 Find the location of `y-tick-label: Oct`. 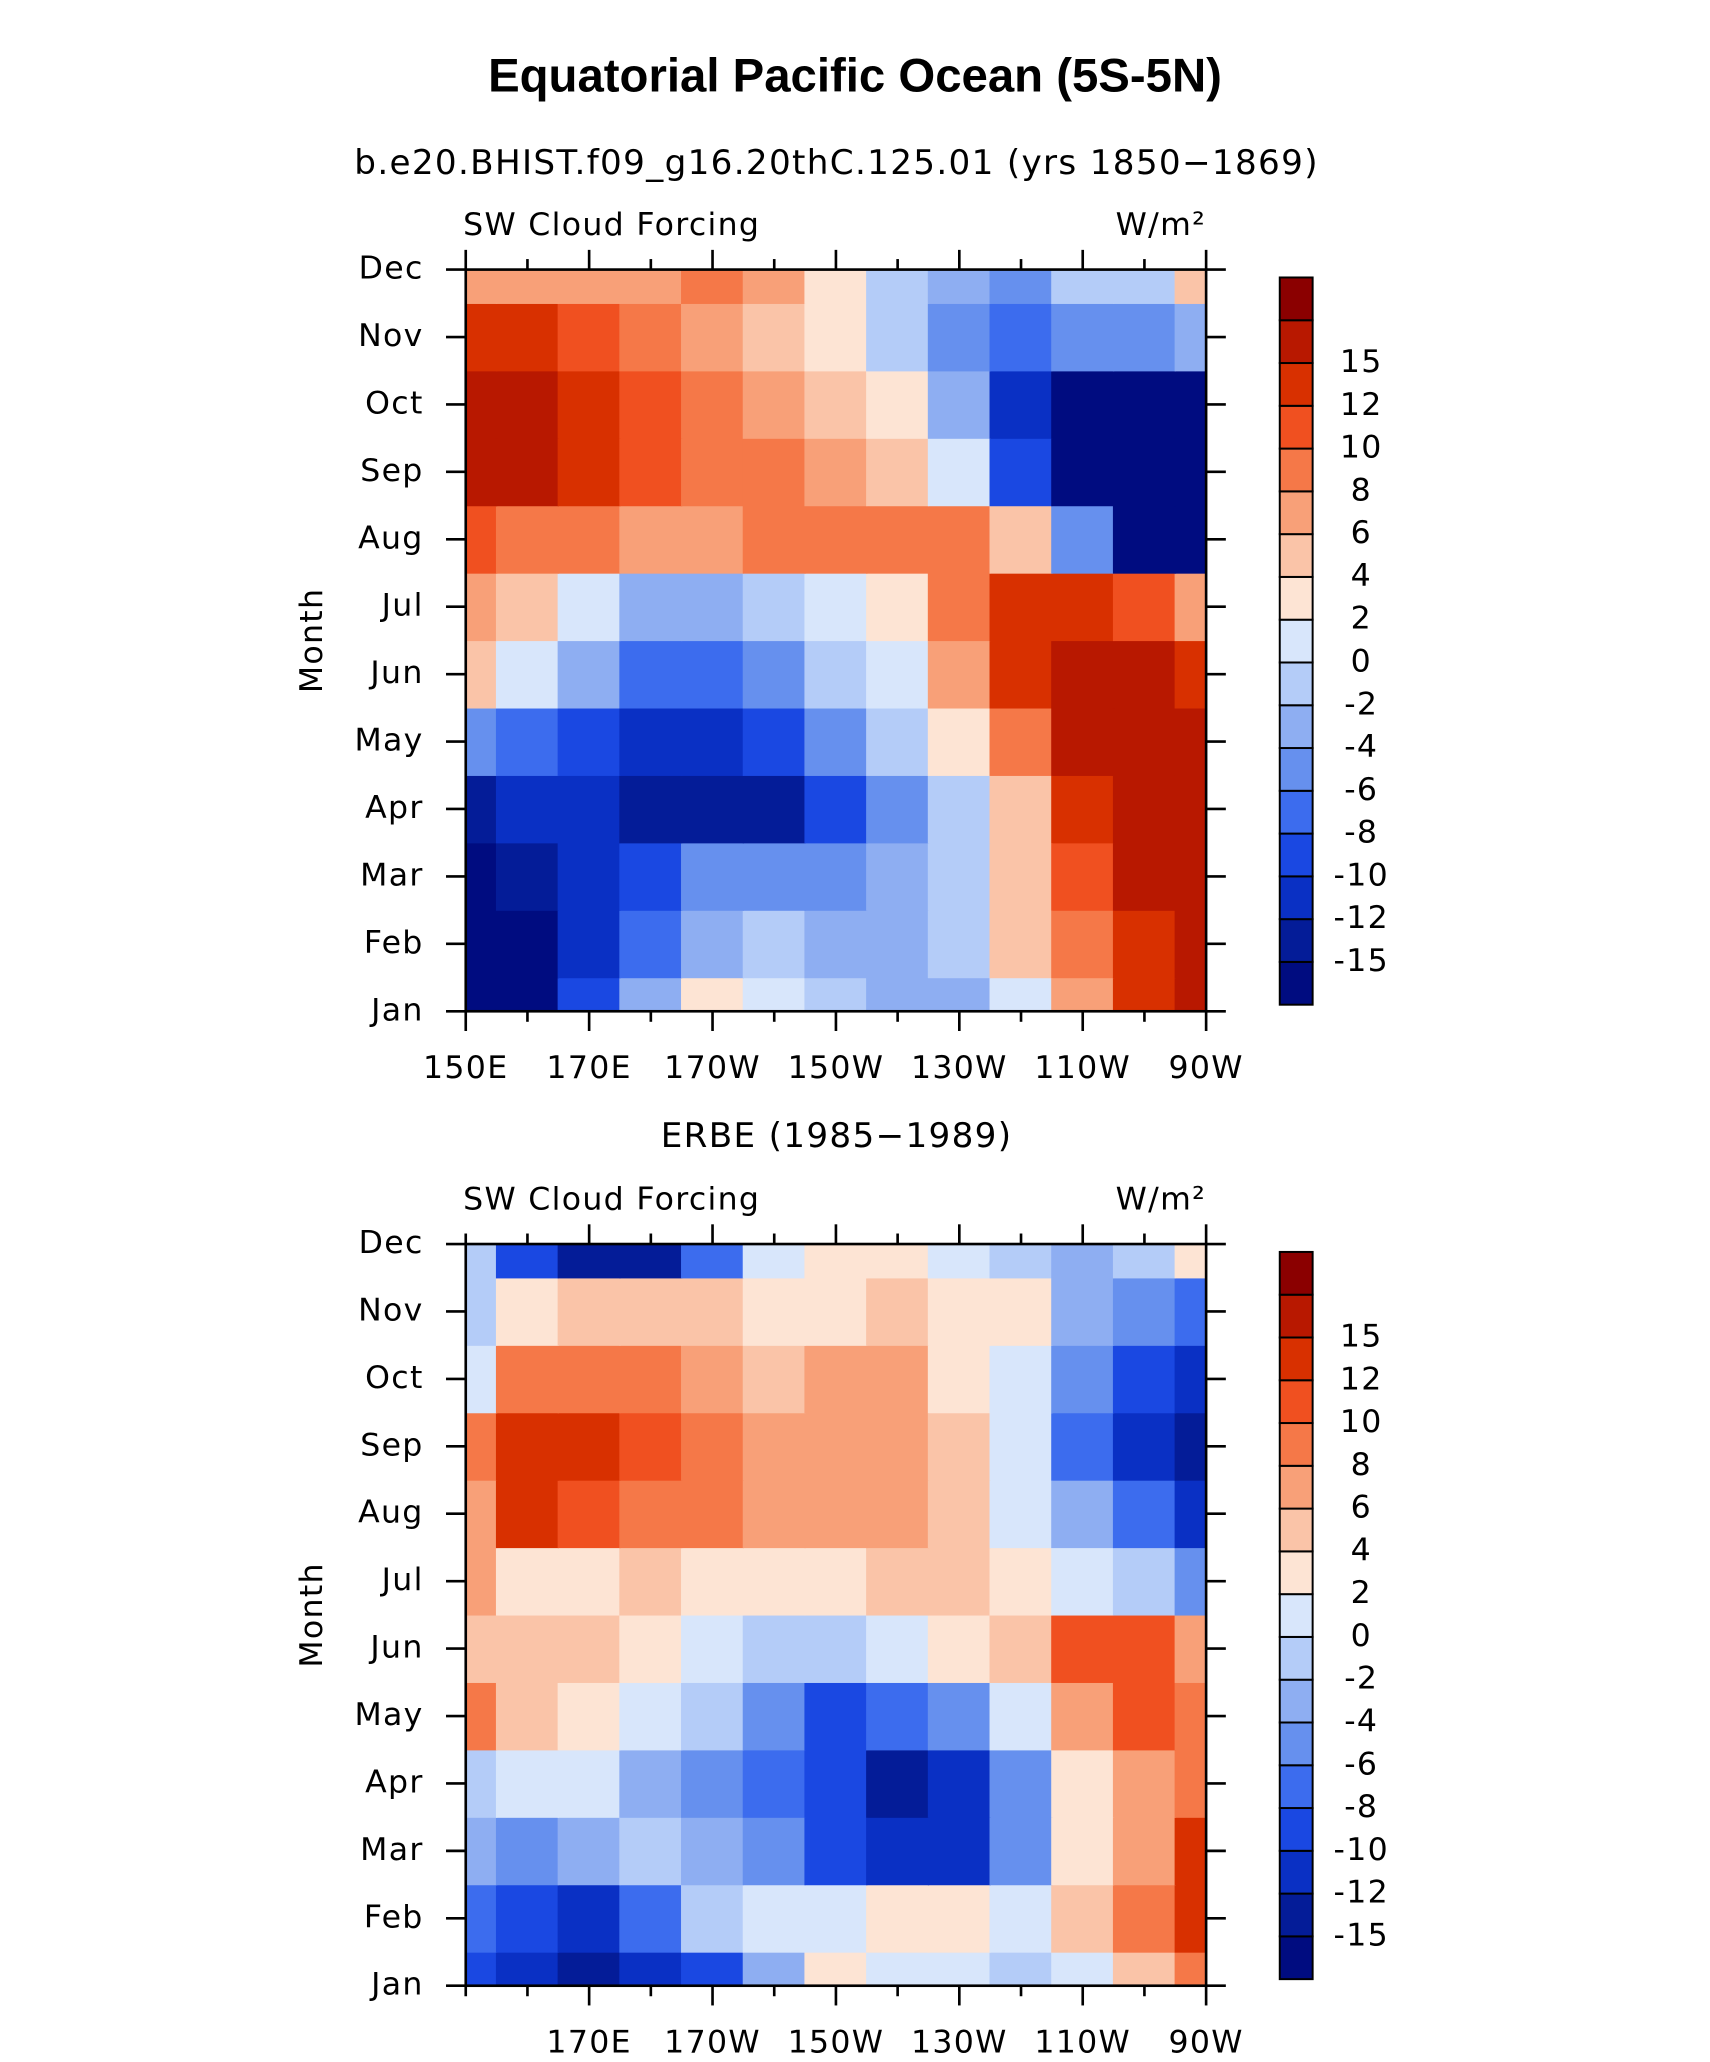

y-tick-label: Oct is located at coordinates (394, 403).